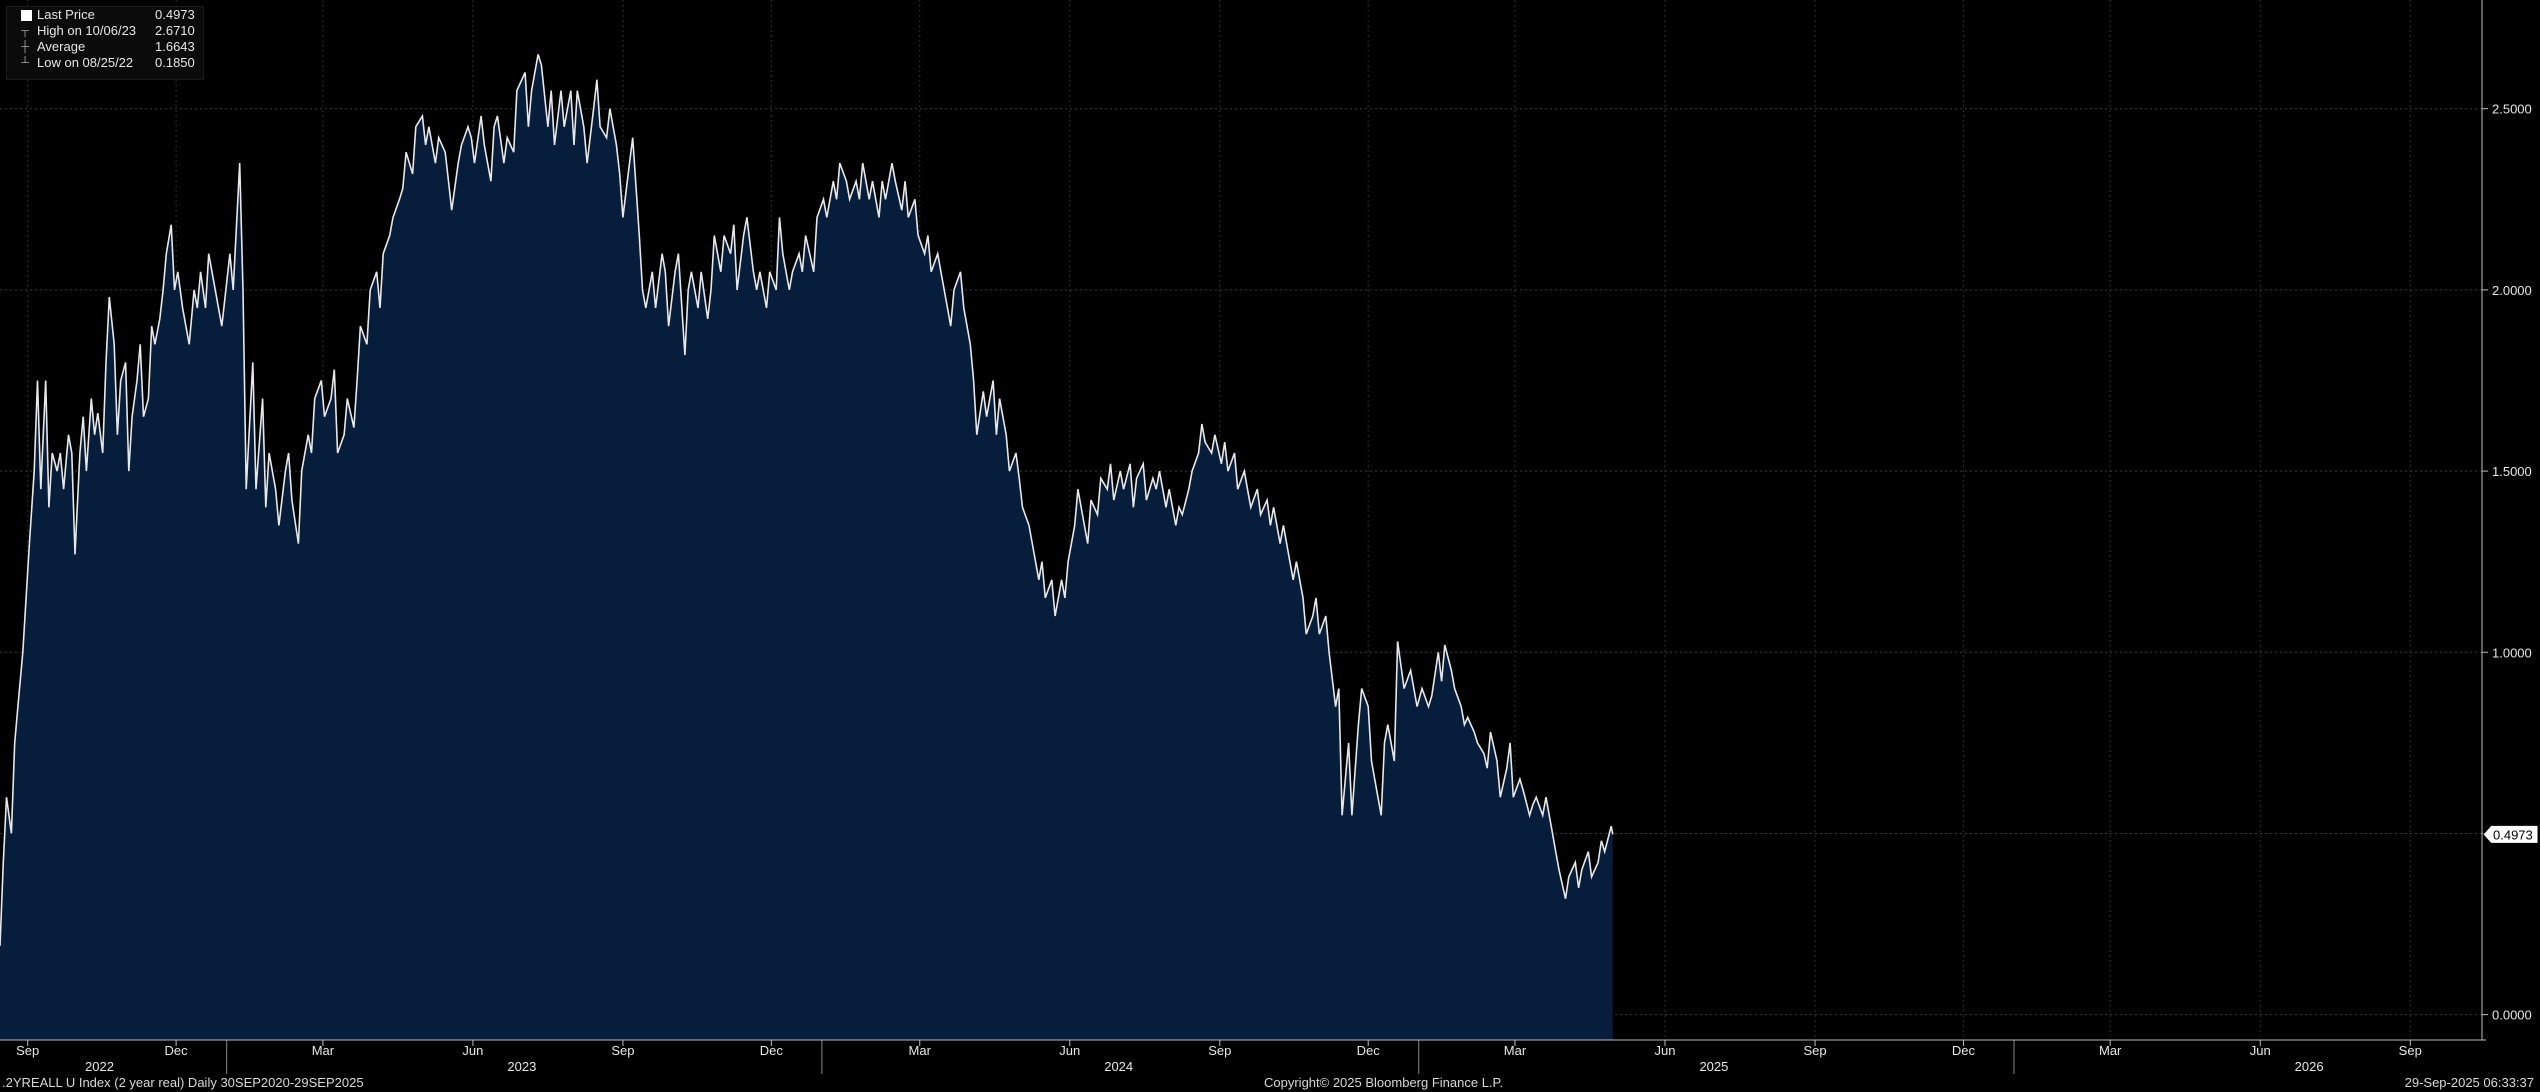  What do you see at coordinates (2512, 471) in the screenshot?
I see `y-tick-label: 1.5000` at bounding box center [2512, 471].